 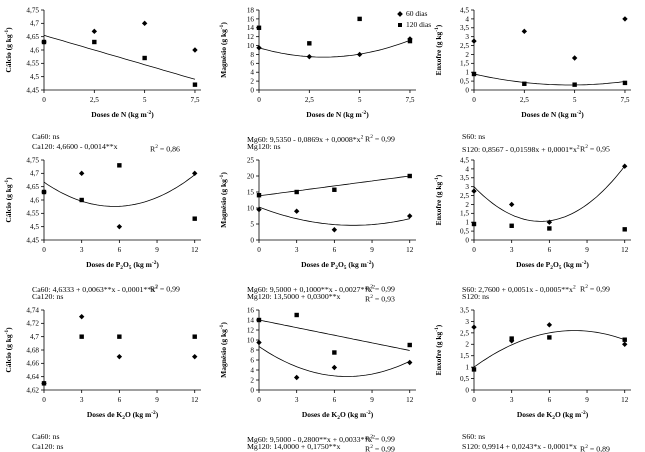 I want to click on x-tick-label: 3, so click(x=82, y=400).